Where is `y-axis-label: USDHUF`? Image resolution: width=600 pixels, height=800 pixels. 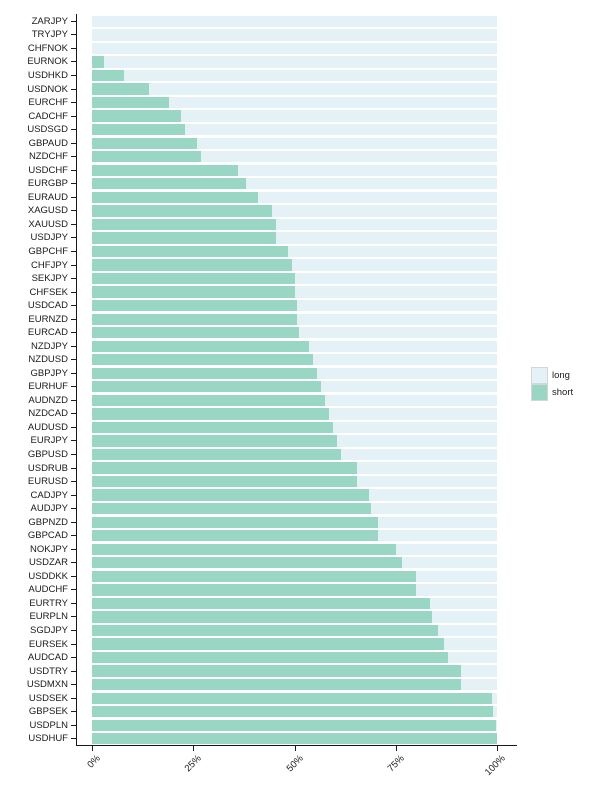 y-axis-label: USDHUF is located at coordinates (48, 739).